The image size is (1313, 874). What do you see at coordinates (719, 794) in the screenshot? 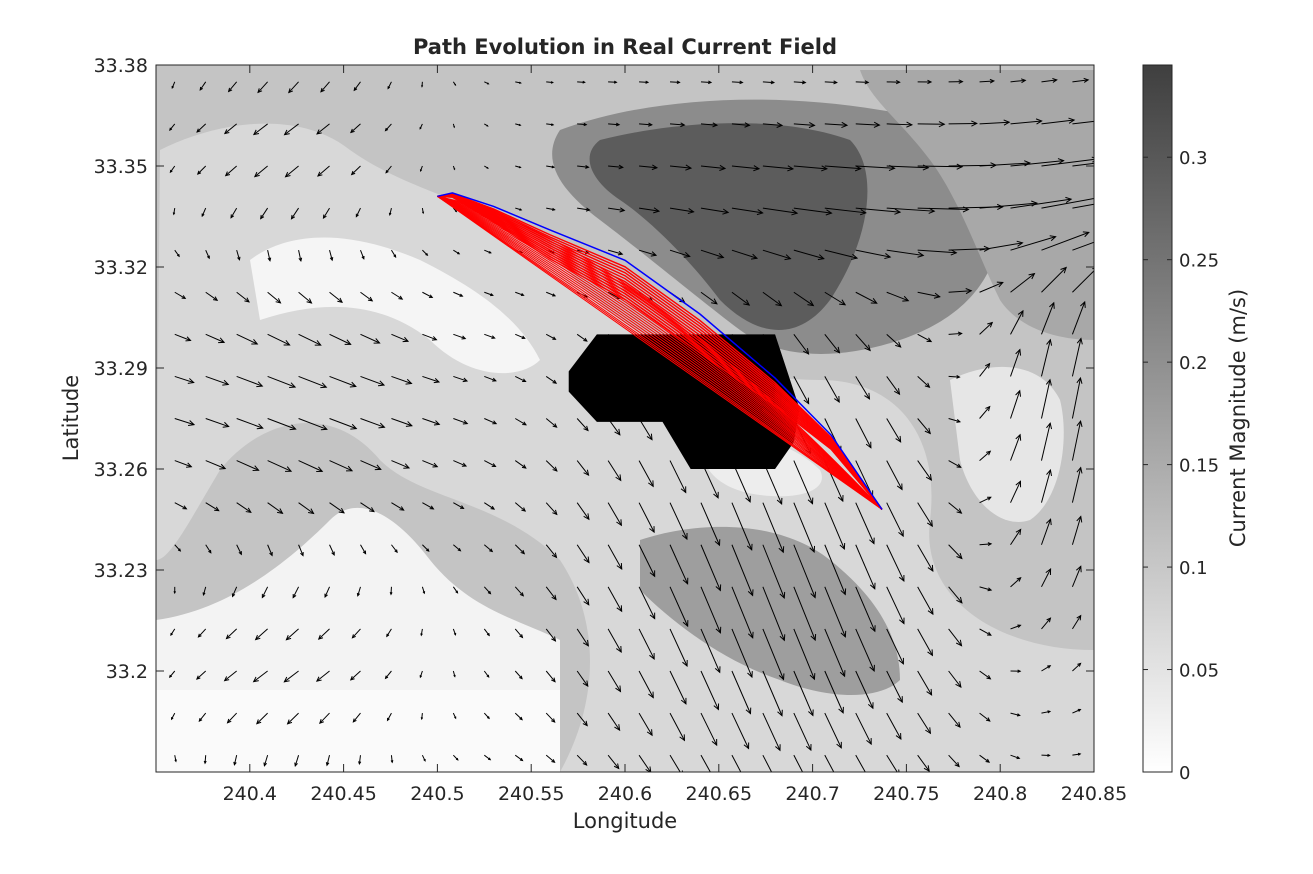
I see `x-tick-label: 240.65` at bounding box center [719, 794].